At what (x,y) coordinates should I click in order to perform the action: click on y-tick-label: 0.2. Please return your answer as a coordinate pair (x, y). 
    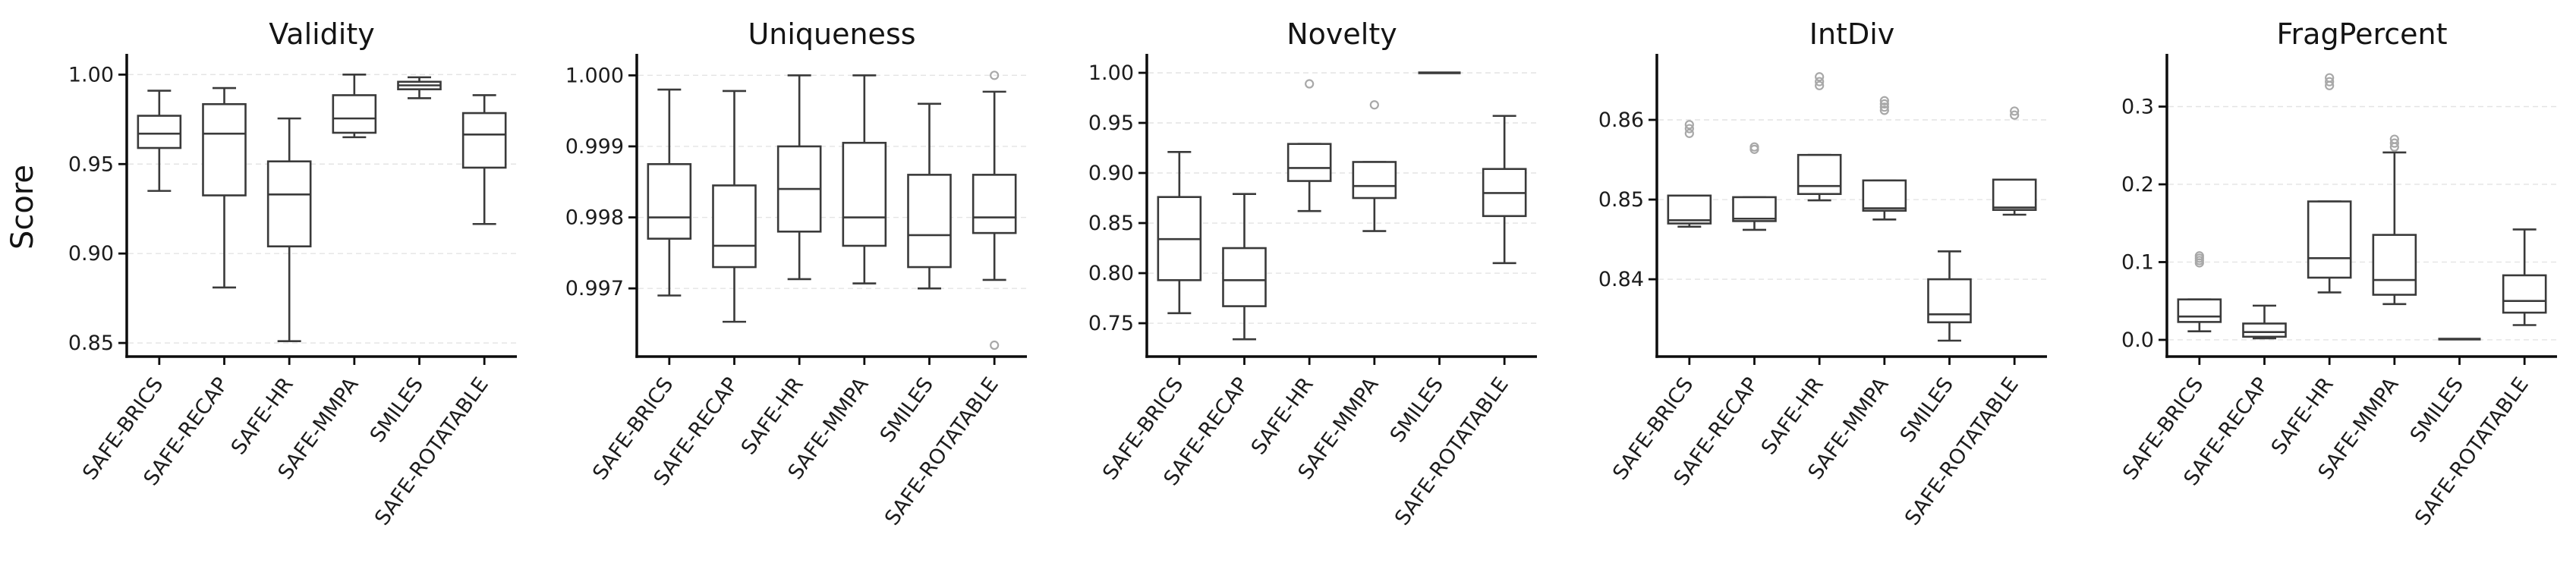
    Looking at the image, I should click on (2137, 184).